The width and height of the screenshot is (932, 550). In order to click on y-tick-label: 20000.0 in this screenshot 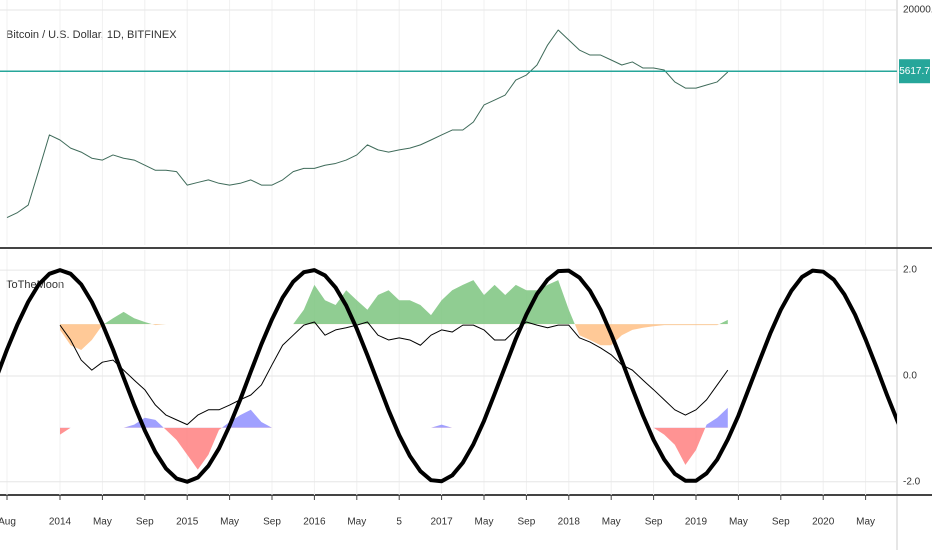, I will do `click(917, 10)`.